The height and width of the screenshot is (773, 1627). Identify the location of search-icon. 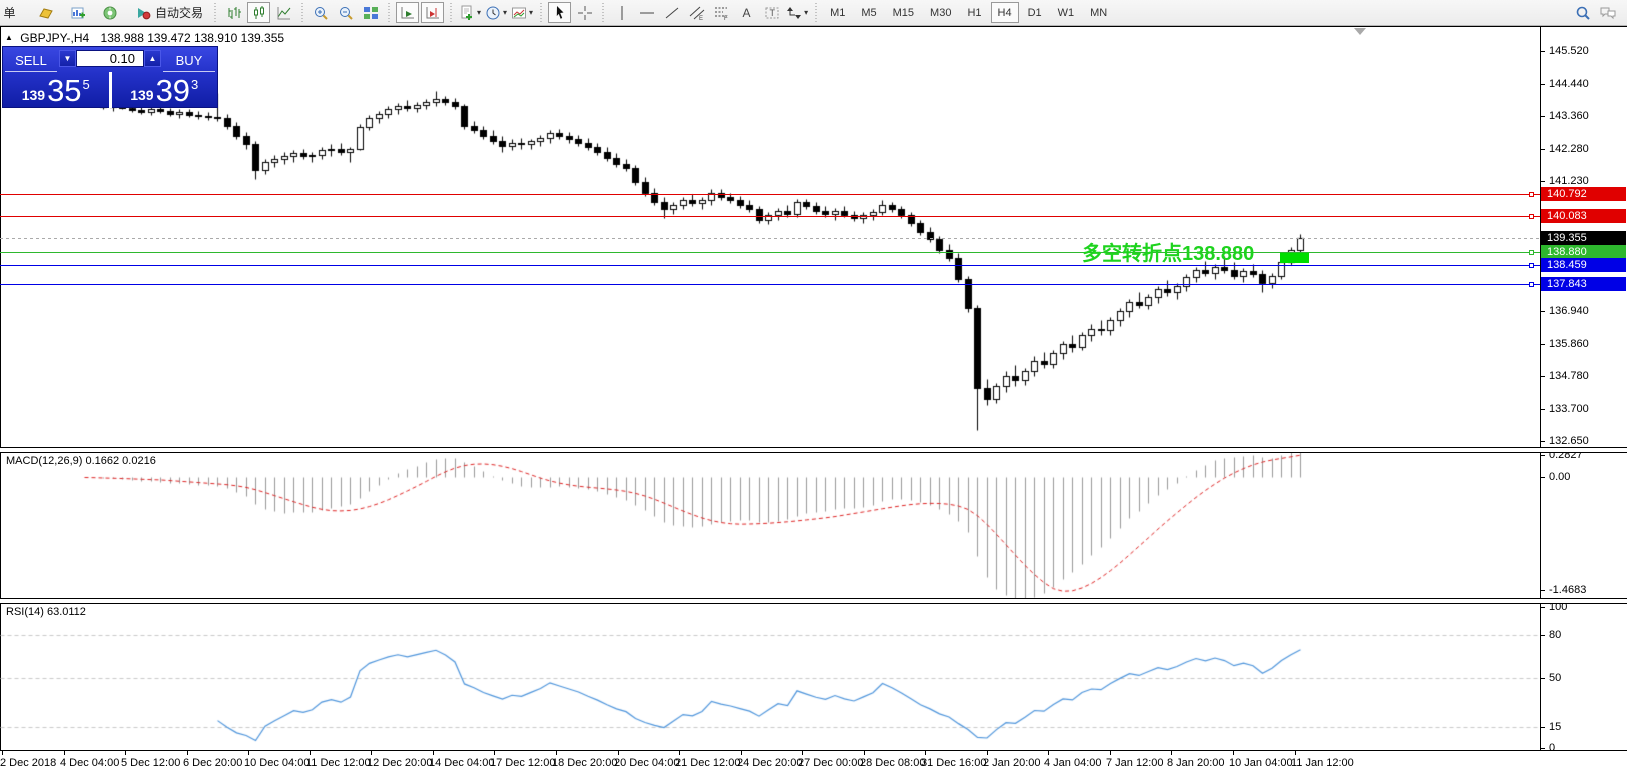
(1582, 12).